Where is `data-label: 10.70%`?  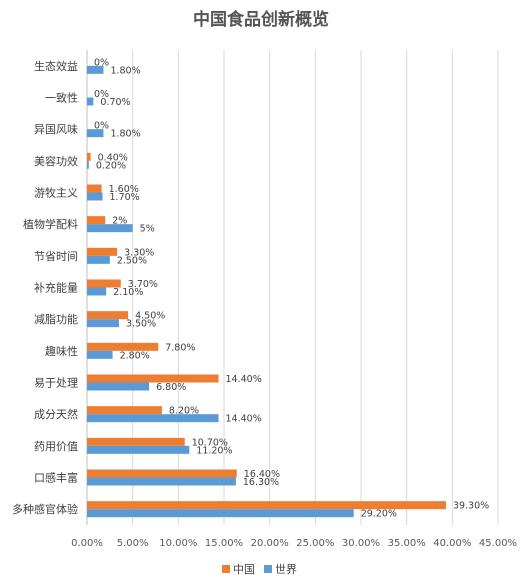 data-label: 10.70% is located at coordinates (210, 442).